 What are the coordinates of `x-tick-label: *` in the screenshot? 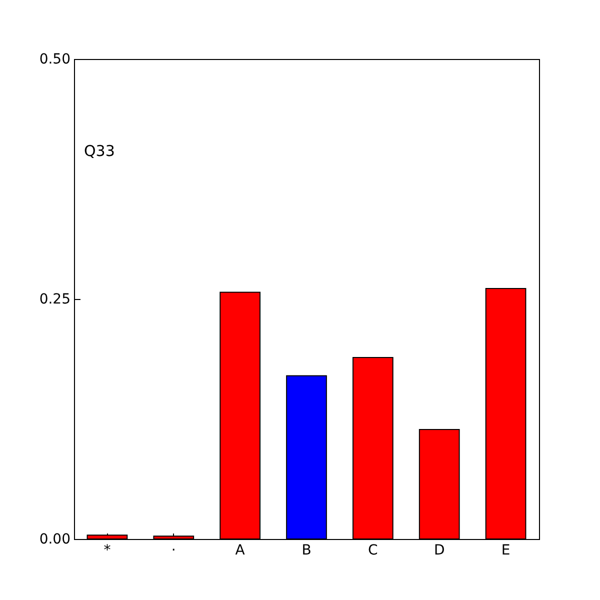 It's located at (107, 550).